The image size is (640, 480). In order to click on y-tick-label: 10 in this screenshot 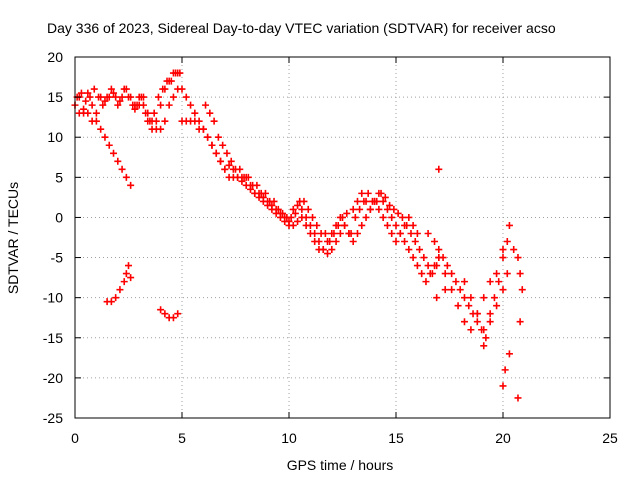, I will do `click(55, 137)`.